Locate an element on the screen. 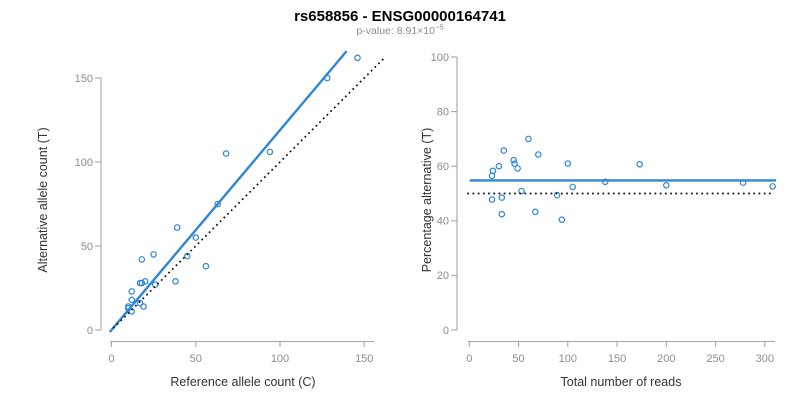 The height and width of the screenshot is (400, 800). right-x-tick-label: 250 is located at coordinates (715, 359).